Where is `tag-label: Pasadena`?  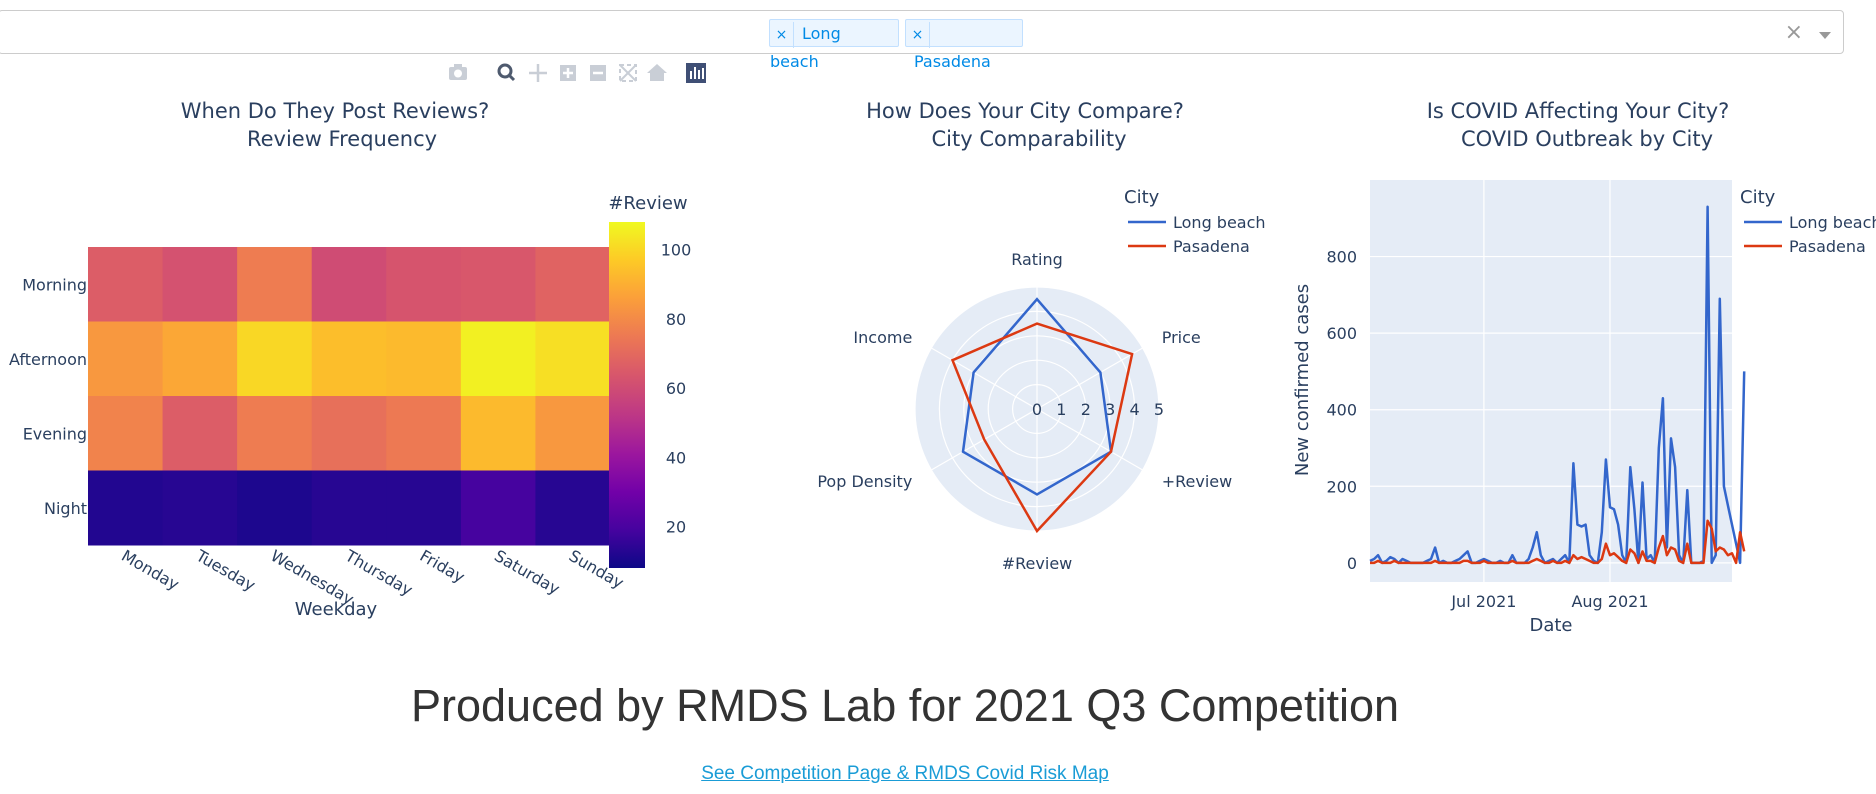
tag-label: Pasadena is located at coordinates (952, 61).